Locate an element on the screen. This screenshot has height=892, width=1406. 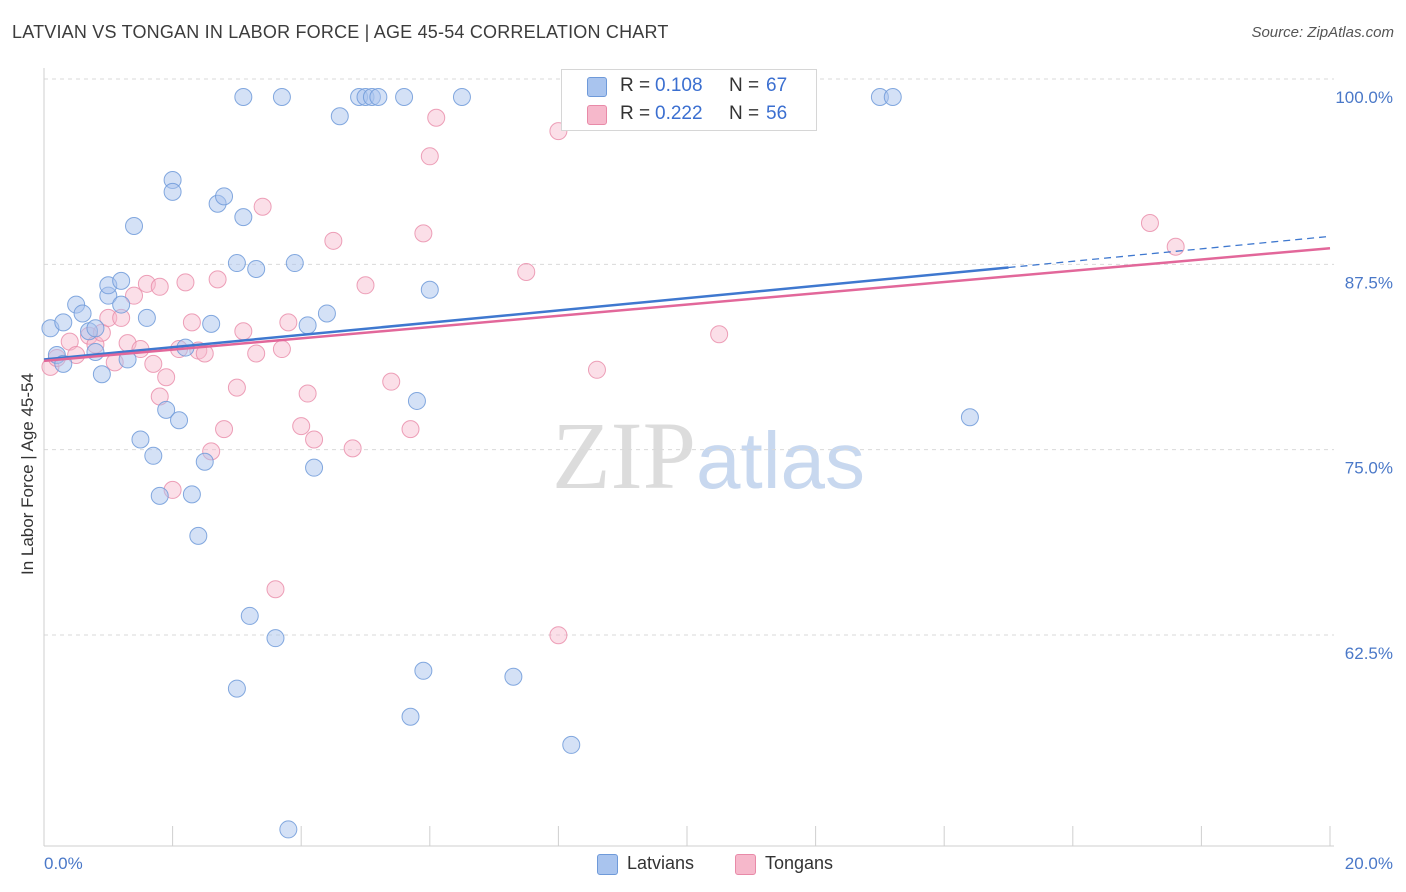
tongans-trend-line is located at coordinates (687, 304).